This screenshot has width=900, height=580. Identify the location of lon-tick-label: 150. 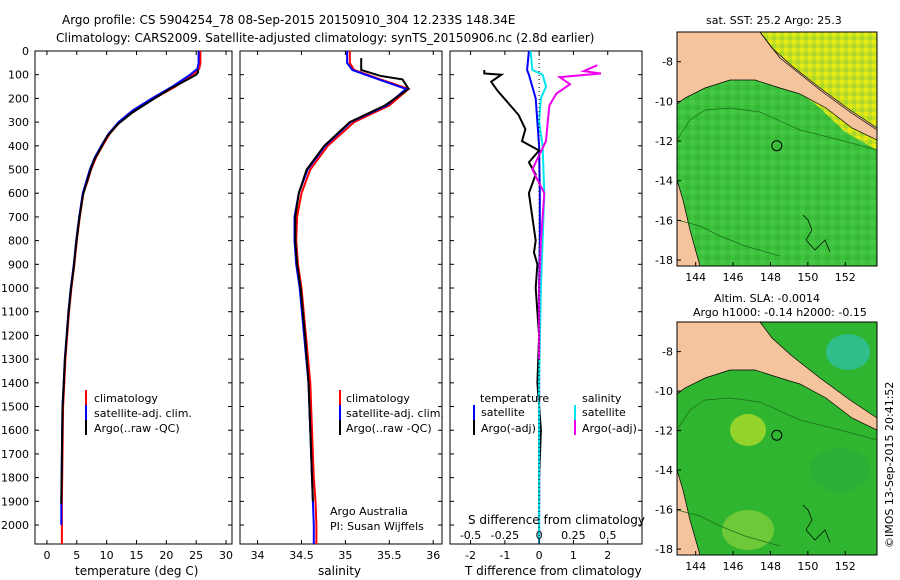
(807, 566).